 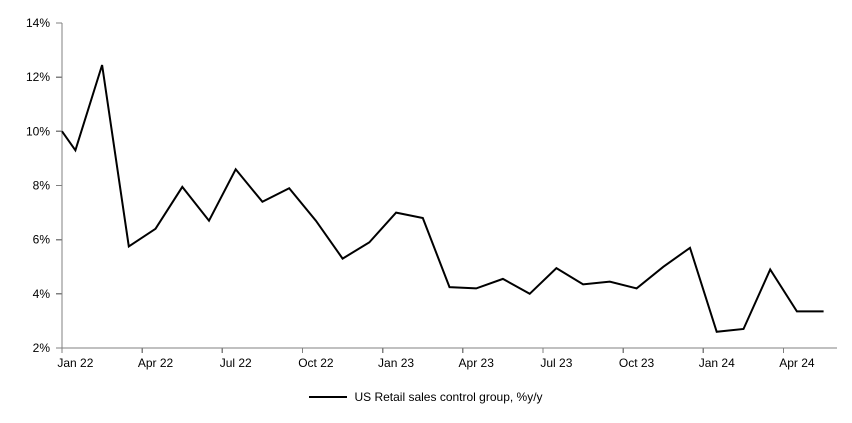 What do you see at coordinates (42, 294) in the screenshot?
I see `y-tick-label: 4%` at bounding box center [42, 294].